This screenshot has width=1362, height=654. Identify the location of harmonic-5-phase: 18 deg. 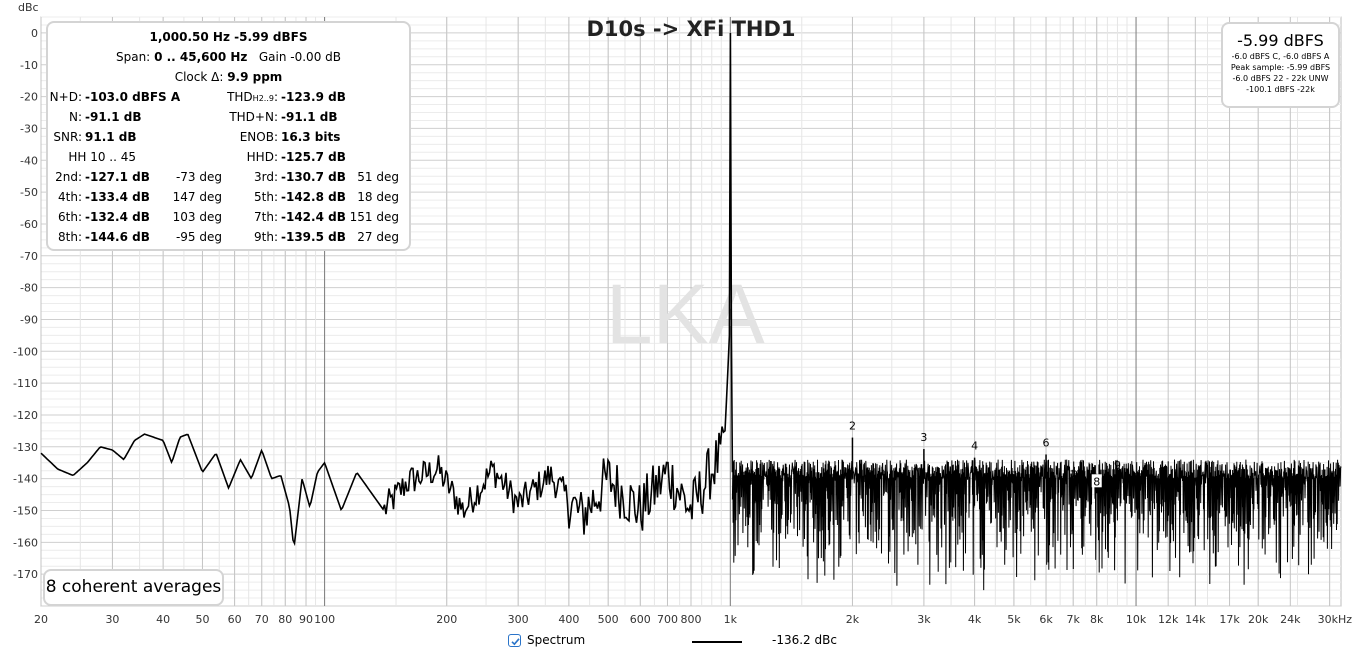
(378, 197).